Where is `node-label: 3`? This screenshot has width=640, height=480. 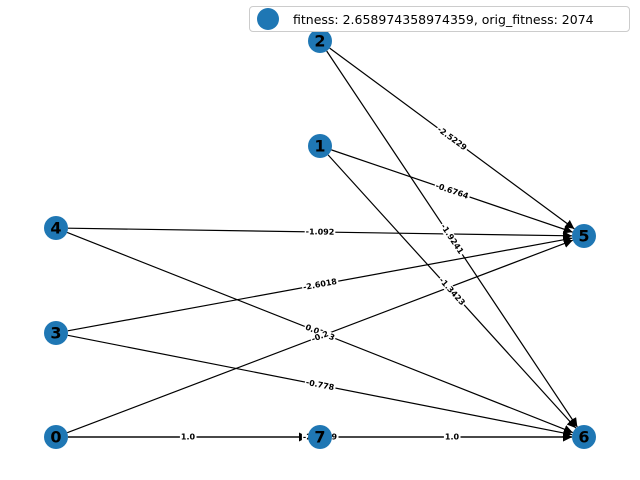
node-label: 3 is located at coordinates (55, 333).